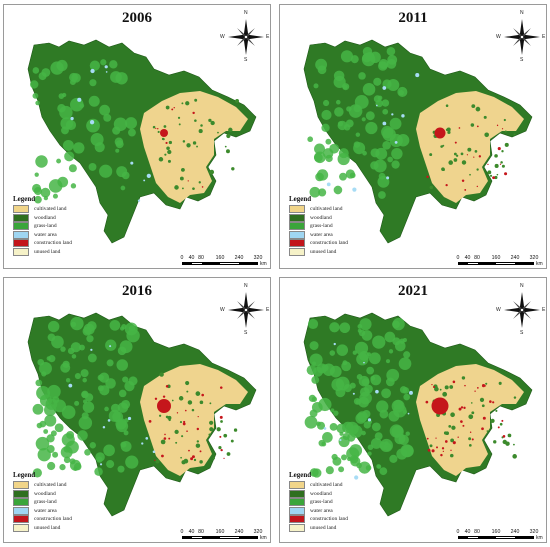 The image size is (550, 547). What do you see at coordinates (222, 37) in the screenshot?
I see `compass-w-label: W` at bounding box center [222, 37].